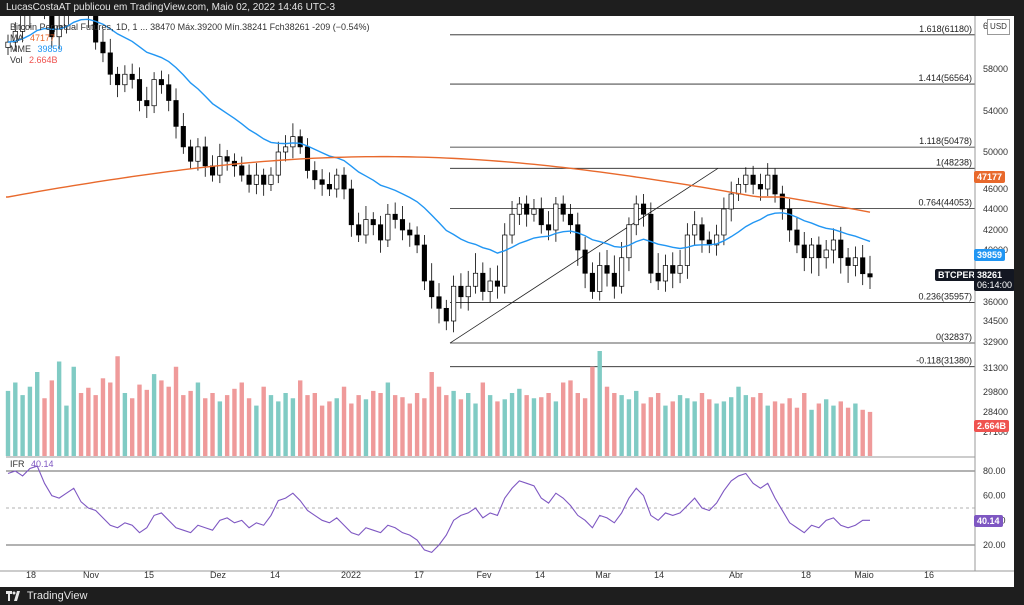 Image resolution: width=1024 pixels, height=605 pixels. I want to click on time-tick-label: Maio, so click(864, 575).